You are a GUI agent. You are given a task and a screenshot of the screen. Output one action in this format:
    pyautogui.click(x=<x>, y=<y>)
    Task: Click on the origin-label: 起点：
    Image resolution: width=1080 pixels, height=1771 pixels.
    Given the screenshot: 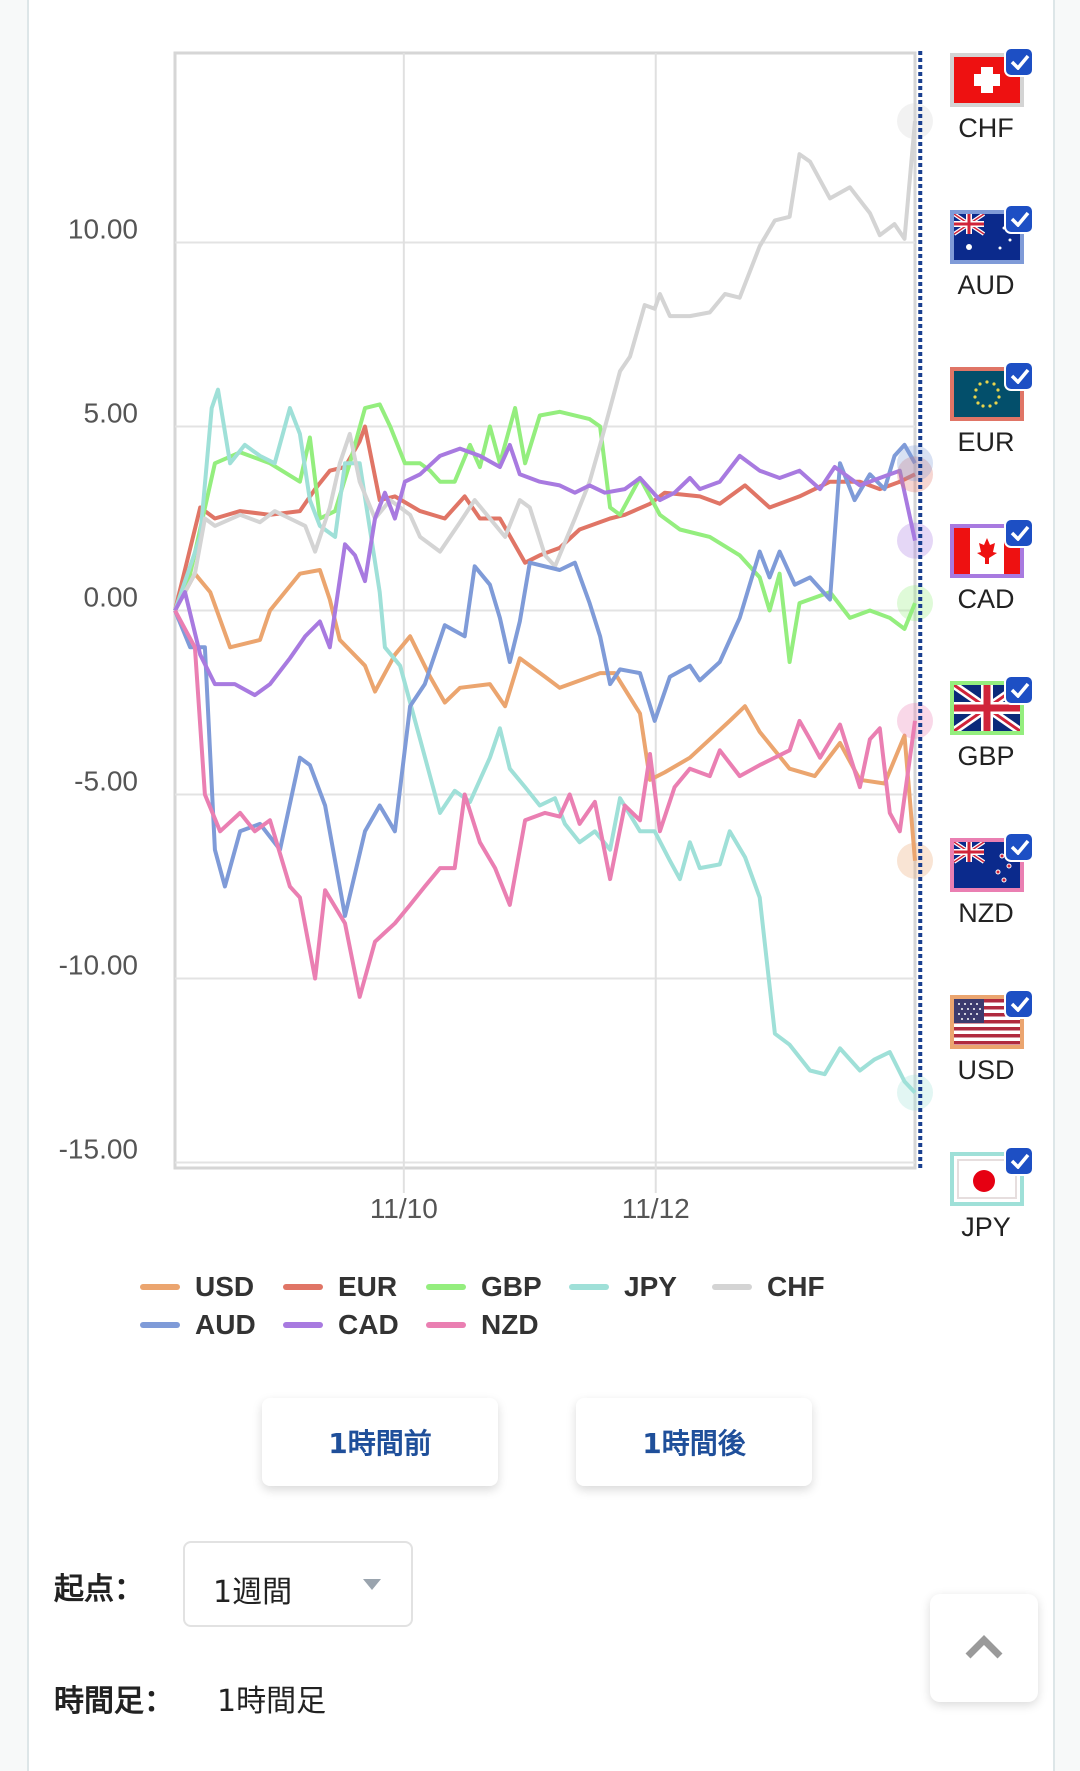 What is the action you would take?
    pyautogui.click(x=99, y=1589)
    